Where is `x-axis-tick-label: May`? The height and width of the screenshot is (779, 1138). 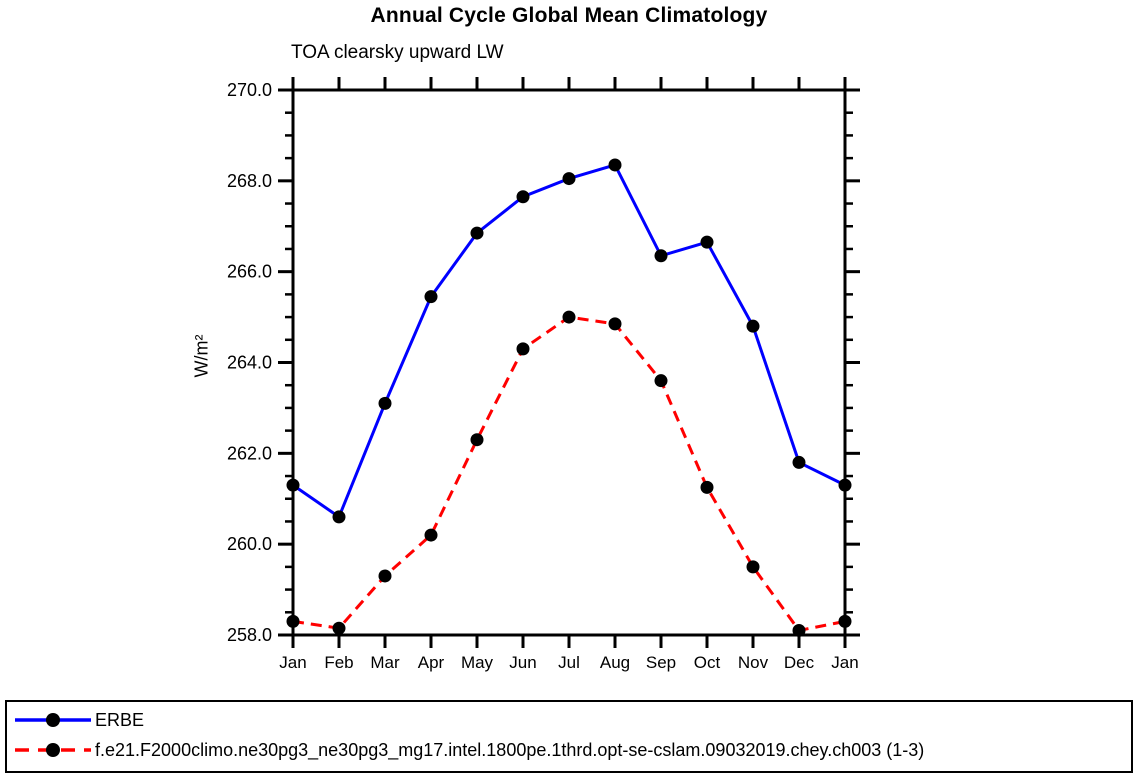
x-axis-tick-label: May is located at coordinates (477, 662).